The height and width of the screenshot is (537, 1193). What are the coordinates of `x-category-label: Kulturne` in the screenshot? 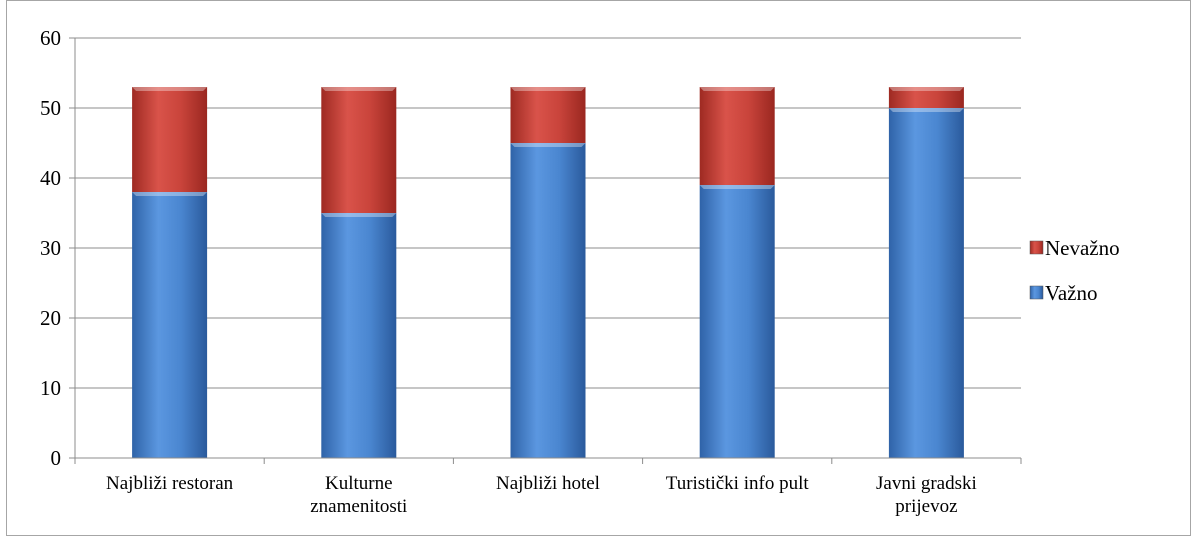 It's located at (359, 483).